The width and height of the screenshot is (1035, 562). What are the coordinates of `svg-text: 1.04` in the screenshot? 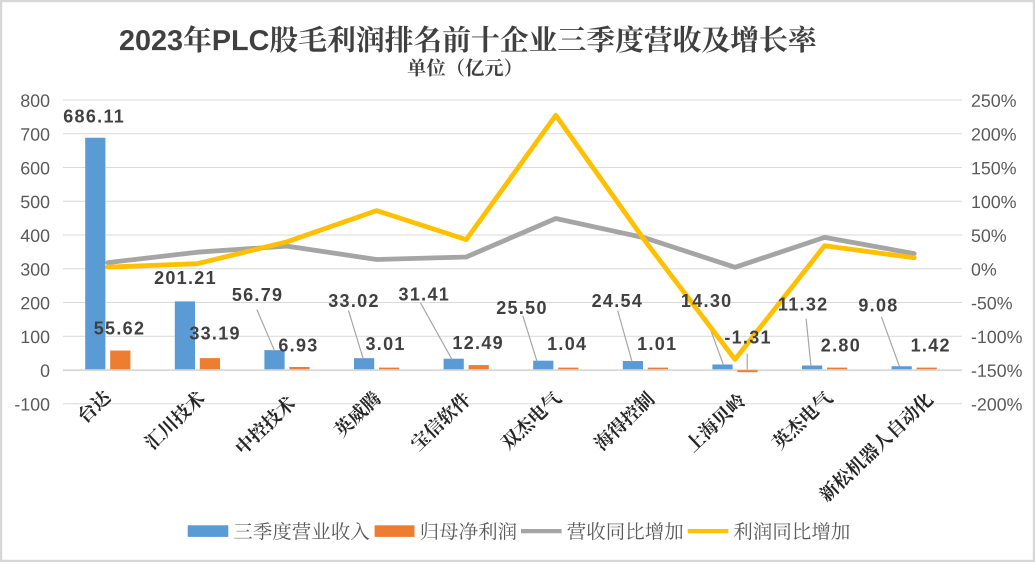 It's located at (567, 344).